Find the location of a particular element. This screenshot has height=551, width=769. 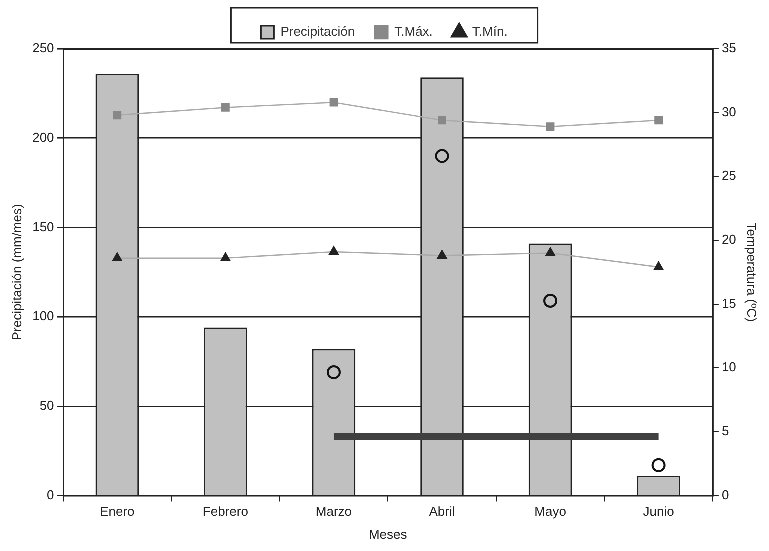

y-tick-label: 150 is located at coordinates (43, 226).